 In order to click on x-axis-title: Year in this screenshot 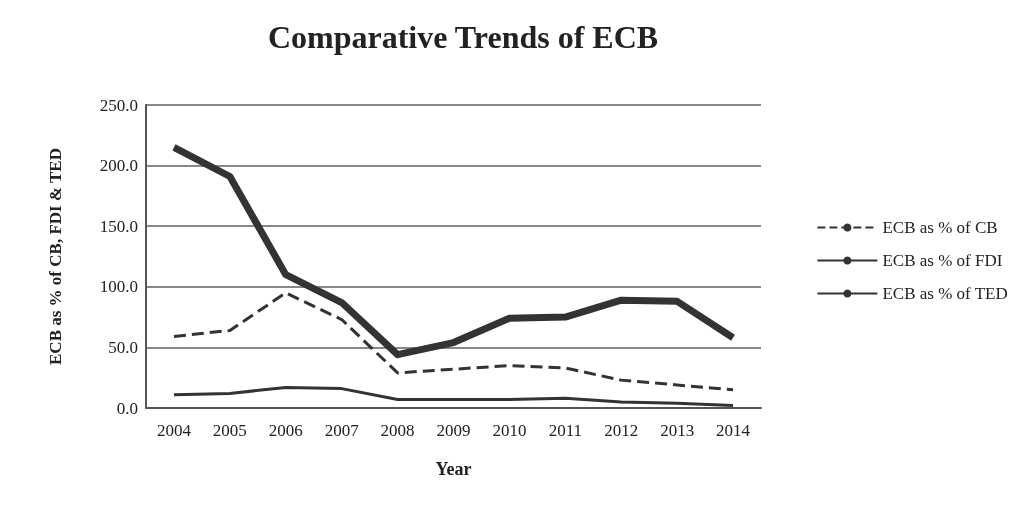, I will do `click(453, 469)`.